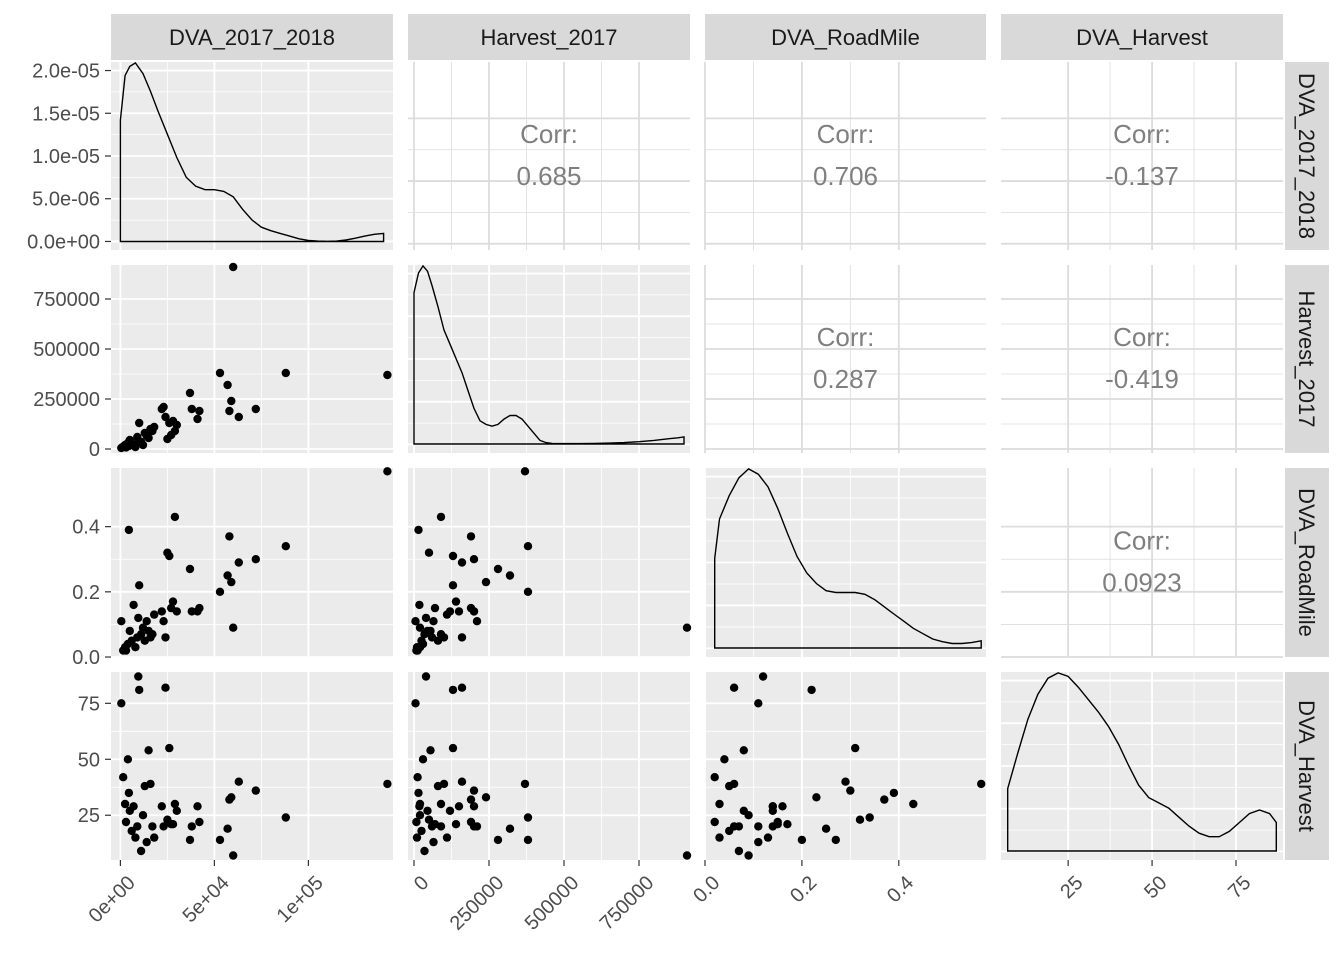  What do you see at coordinates (66, 72) in the screenshot?
I see `y-tick-label: 2.0e-05` at bounding box center [66, 72].